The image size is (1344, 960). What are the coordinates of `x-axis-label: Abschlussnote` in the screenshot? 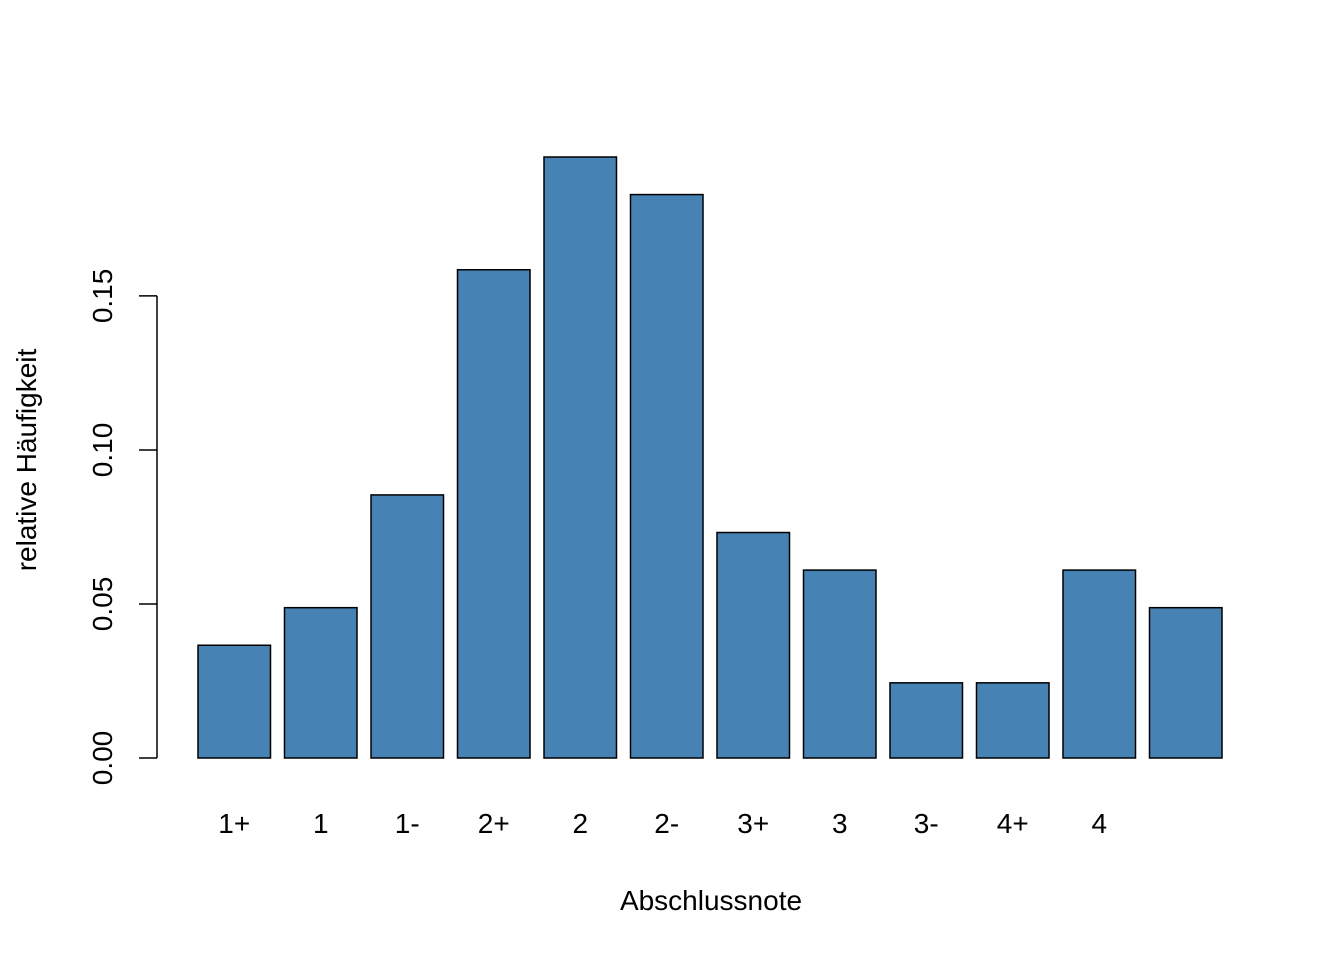 It's located at (711, 900).